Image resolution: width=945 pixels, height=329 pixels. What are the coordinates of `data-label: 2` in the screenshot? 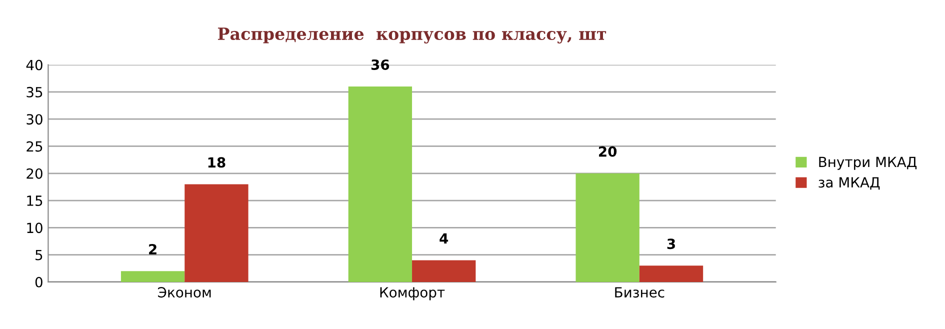 It's located at (152, 249).